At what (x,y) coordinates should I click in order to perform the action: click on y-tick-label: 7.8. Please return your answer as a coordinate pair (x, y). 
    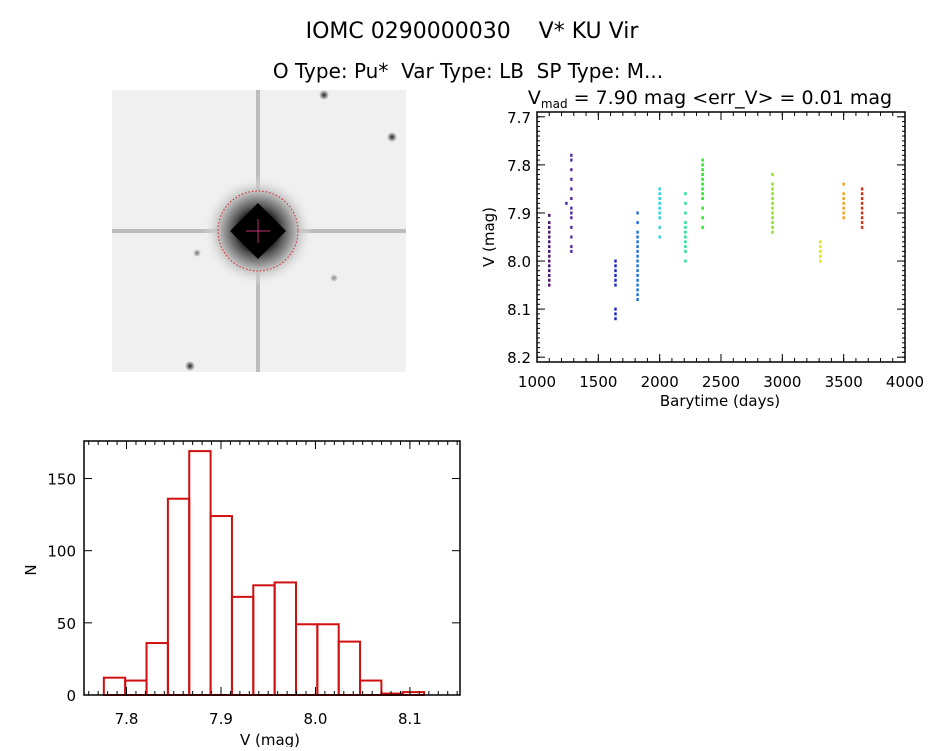
    Looking at the image, I should click on (519, 166).